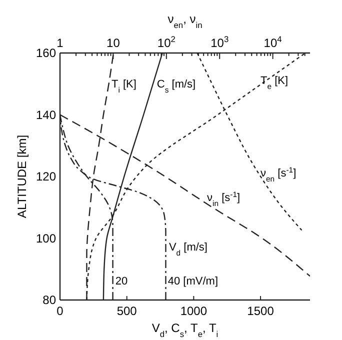 This screenshot has height=340, width=342. I want to click on y-tick-label: 100, so click(46, 238).